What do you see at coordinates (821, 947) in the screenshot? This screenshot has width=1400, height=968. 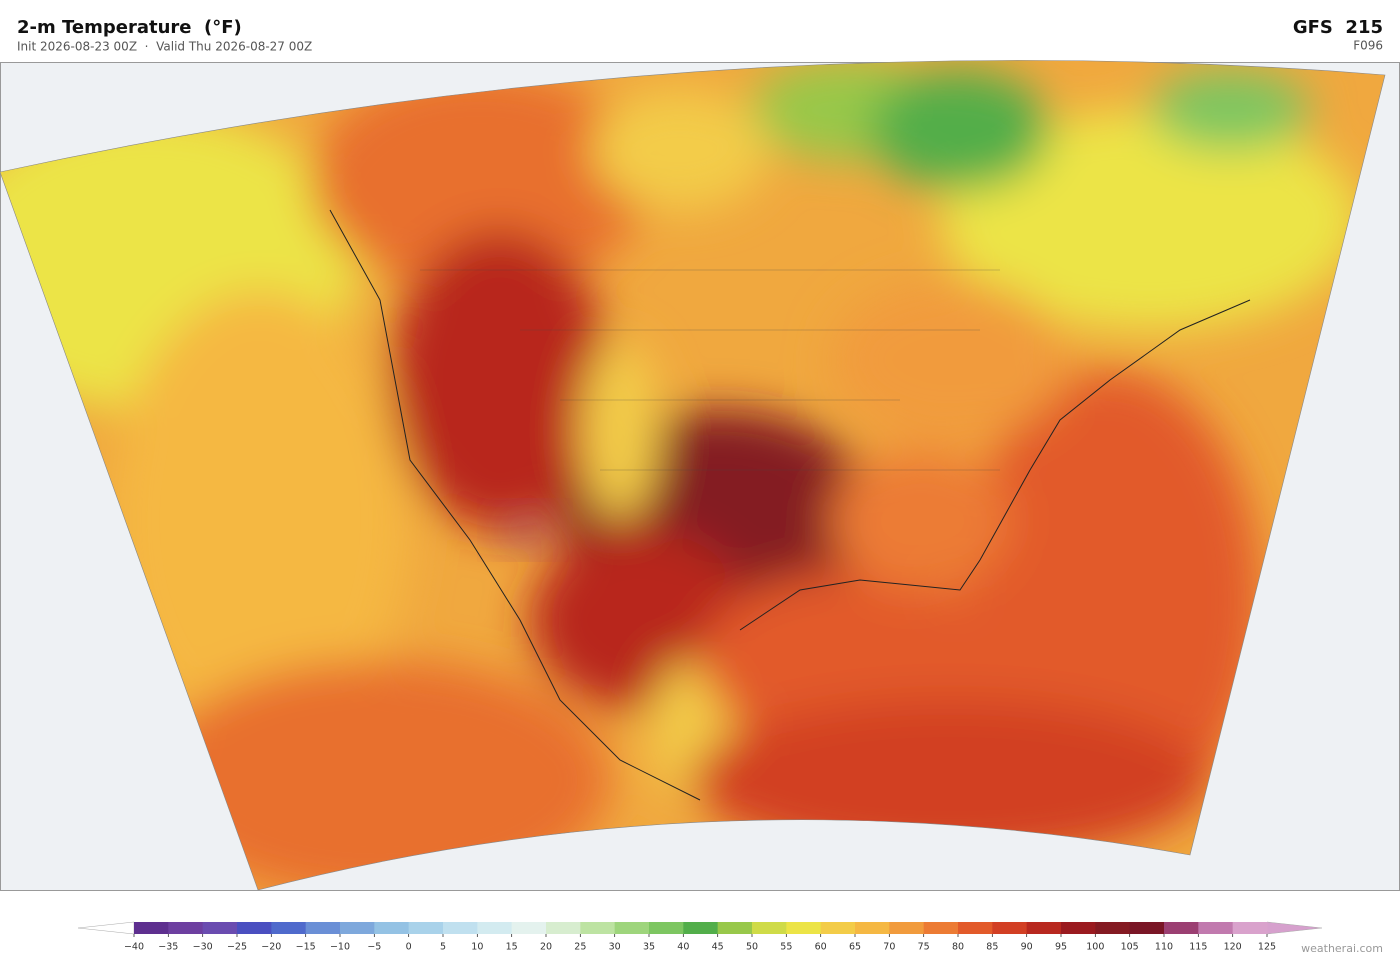 I see `colorbar-tick-label: 60` at bounding box center [821, 947].